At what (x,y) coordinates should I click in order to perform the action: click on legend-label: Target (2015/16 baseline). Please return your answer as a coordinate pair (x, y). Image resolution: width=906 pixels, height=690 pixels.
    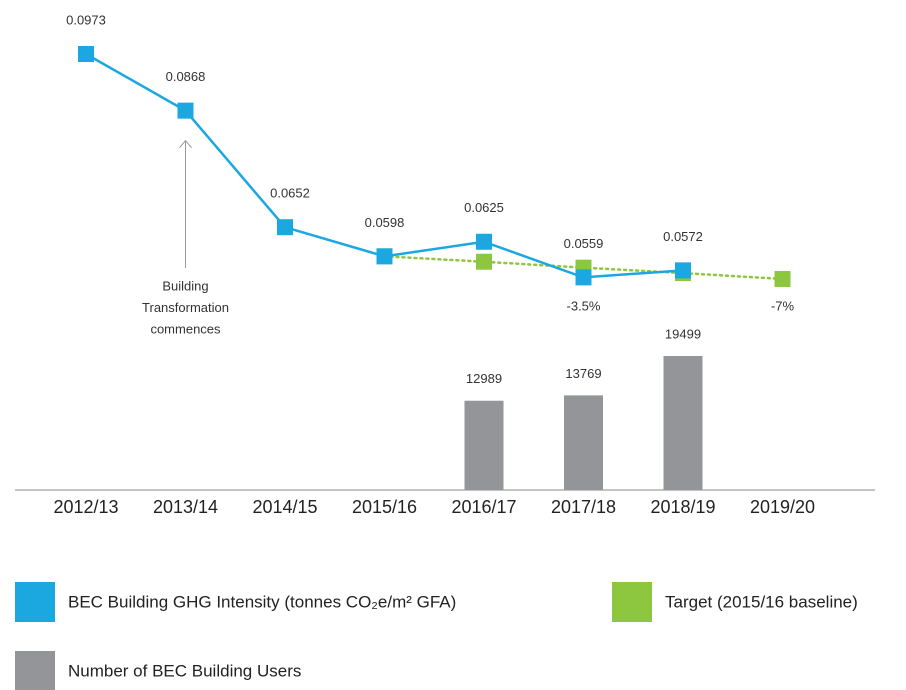
    Looking at the image, I should click on (761, 601).